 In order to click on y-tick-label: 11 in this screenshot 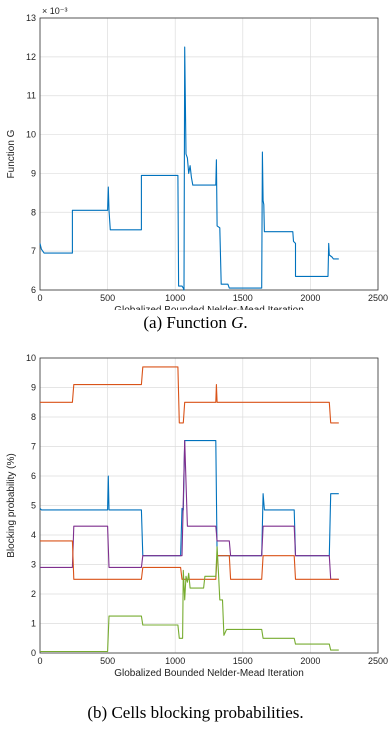, I will do `click(31, 96)`.